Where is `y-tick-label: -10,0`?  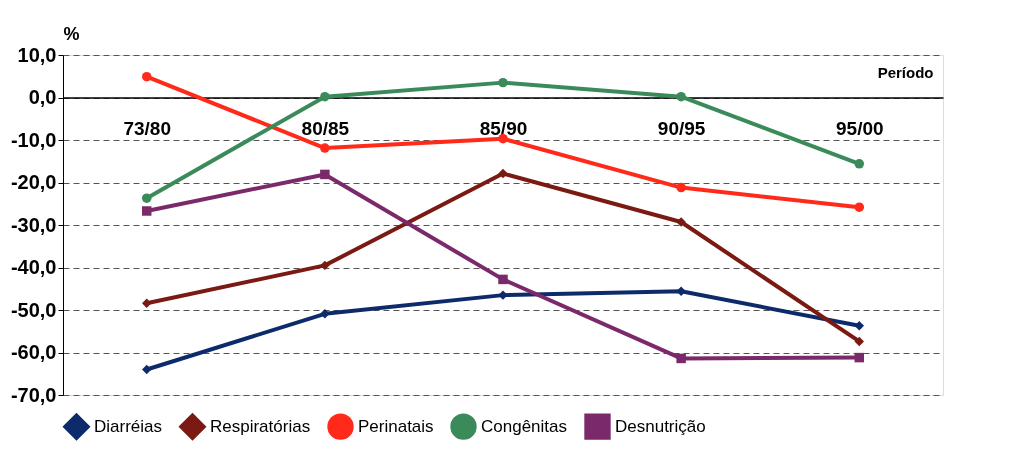 y-tick-label: -10,0 is located at coordinates (33, 139).